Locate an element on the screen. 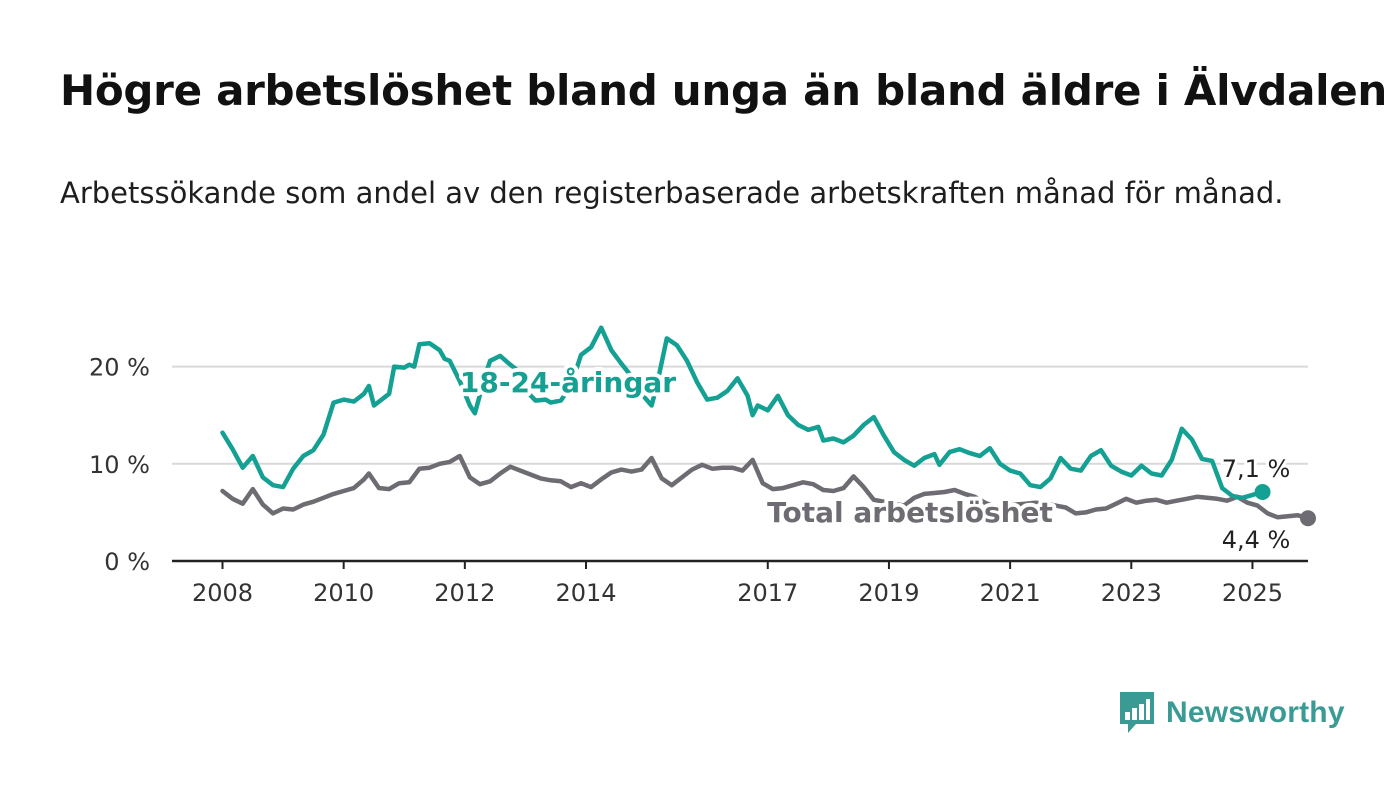 Image resolution: width=1400 pixels, height=794 pixels. y-axis-ticks: 0 % 10 % 20 % is located at coordinates (119, 465).